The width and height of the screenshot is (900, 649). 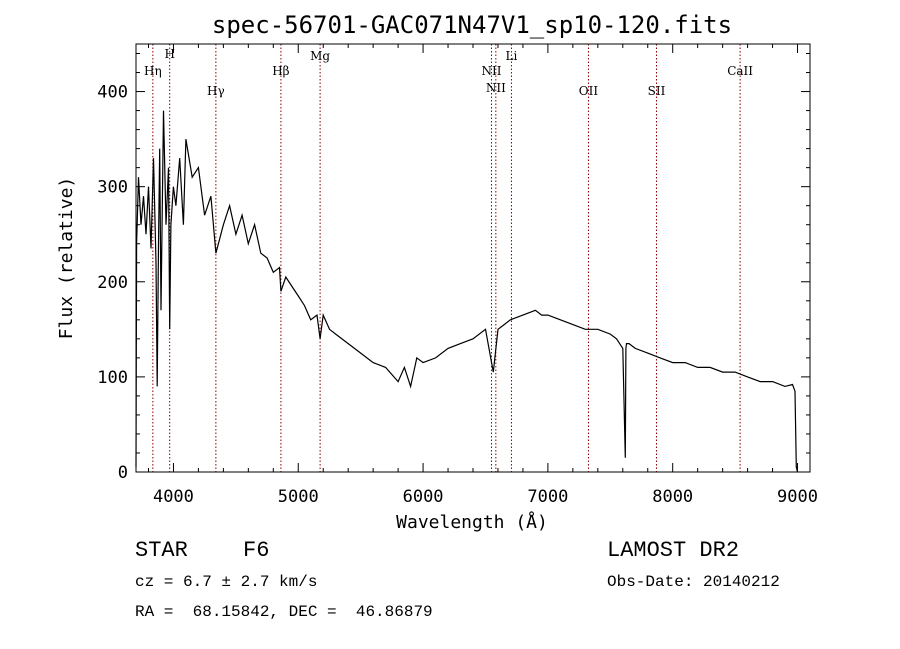 What do you see at coordinates (423, 497) in the screenshot?
I see `x-tick-label: 6000` at bounding box center [423, 497].